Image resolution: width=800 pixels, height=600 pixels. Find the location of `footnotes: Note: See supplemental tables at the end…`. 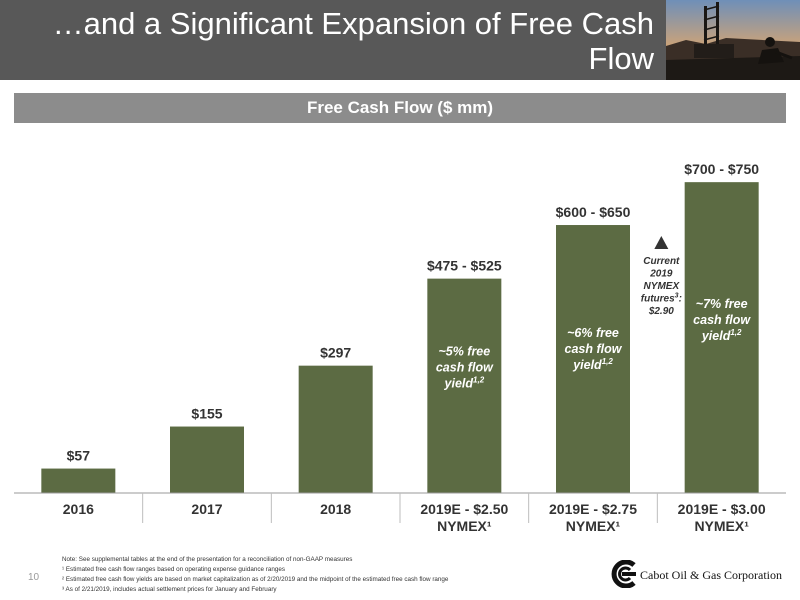

footnotes: Note: See supplemental tables at the end… is located at coordinates (322, 575).